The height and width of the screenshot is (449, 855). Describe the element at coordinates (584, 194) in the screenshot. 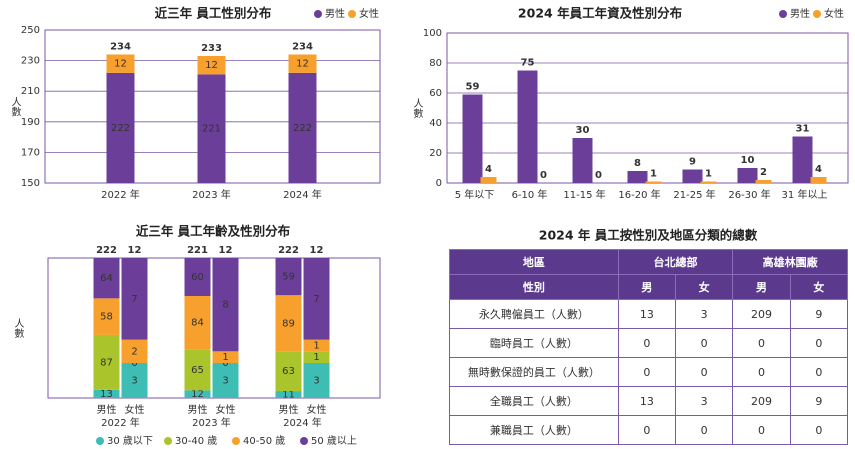

I see `x-tick-label: 11-15 年` at that location.